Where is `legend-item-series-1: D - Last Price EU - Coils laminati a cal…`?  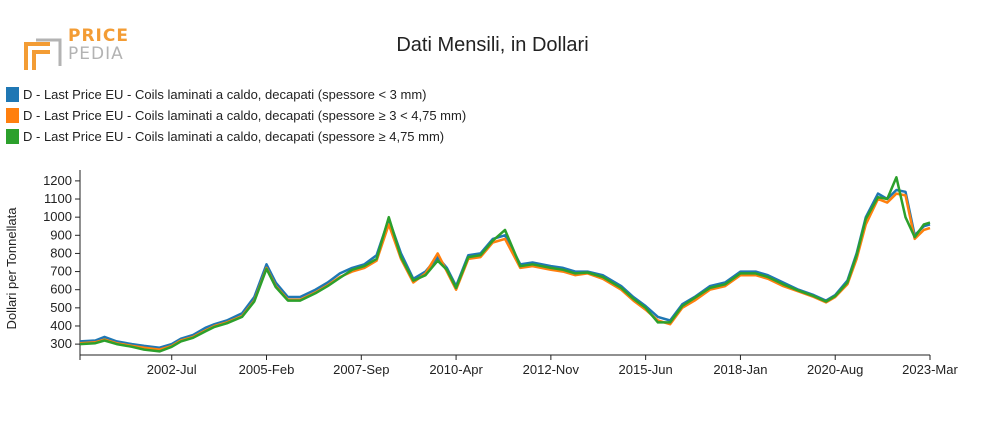 legend-item-series-1: D - Last Price EU - Coils laminati a cal… is located at coordinates (236, 115).